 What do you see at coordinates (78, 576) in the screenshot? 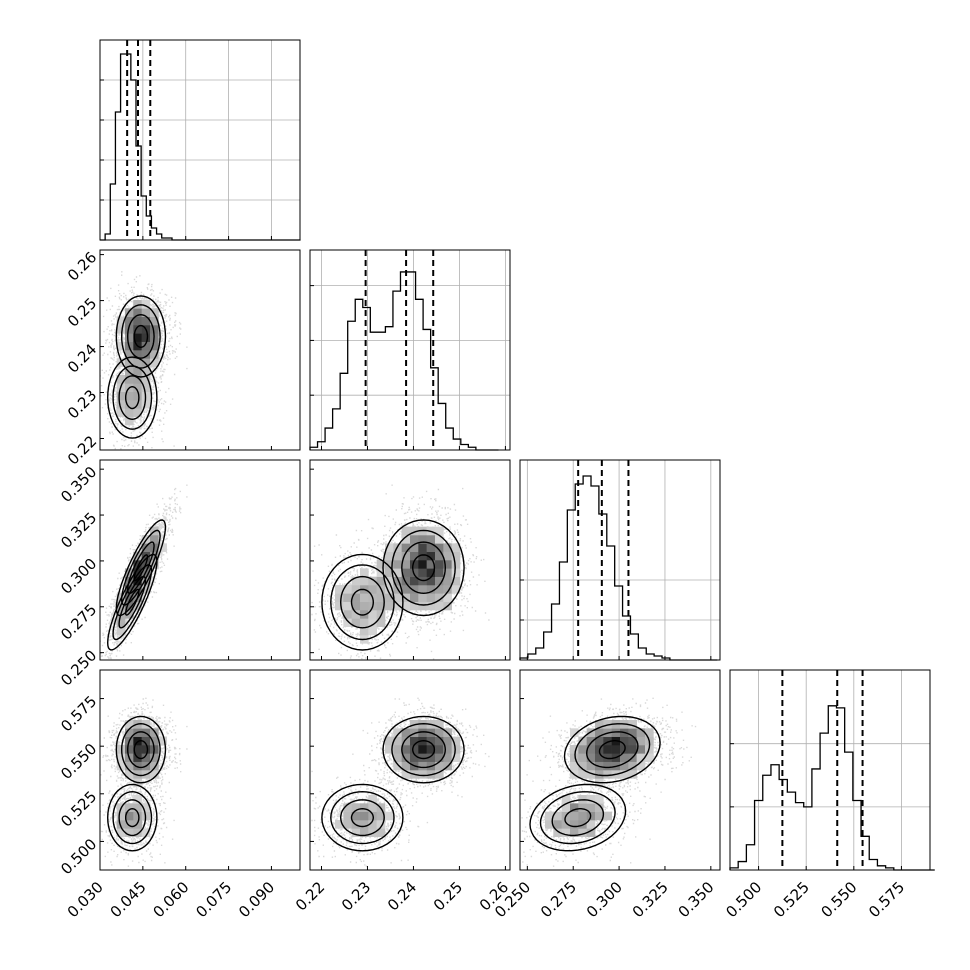
I see `y-tick-label: 0.300` at bounding box center [78, 576].